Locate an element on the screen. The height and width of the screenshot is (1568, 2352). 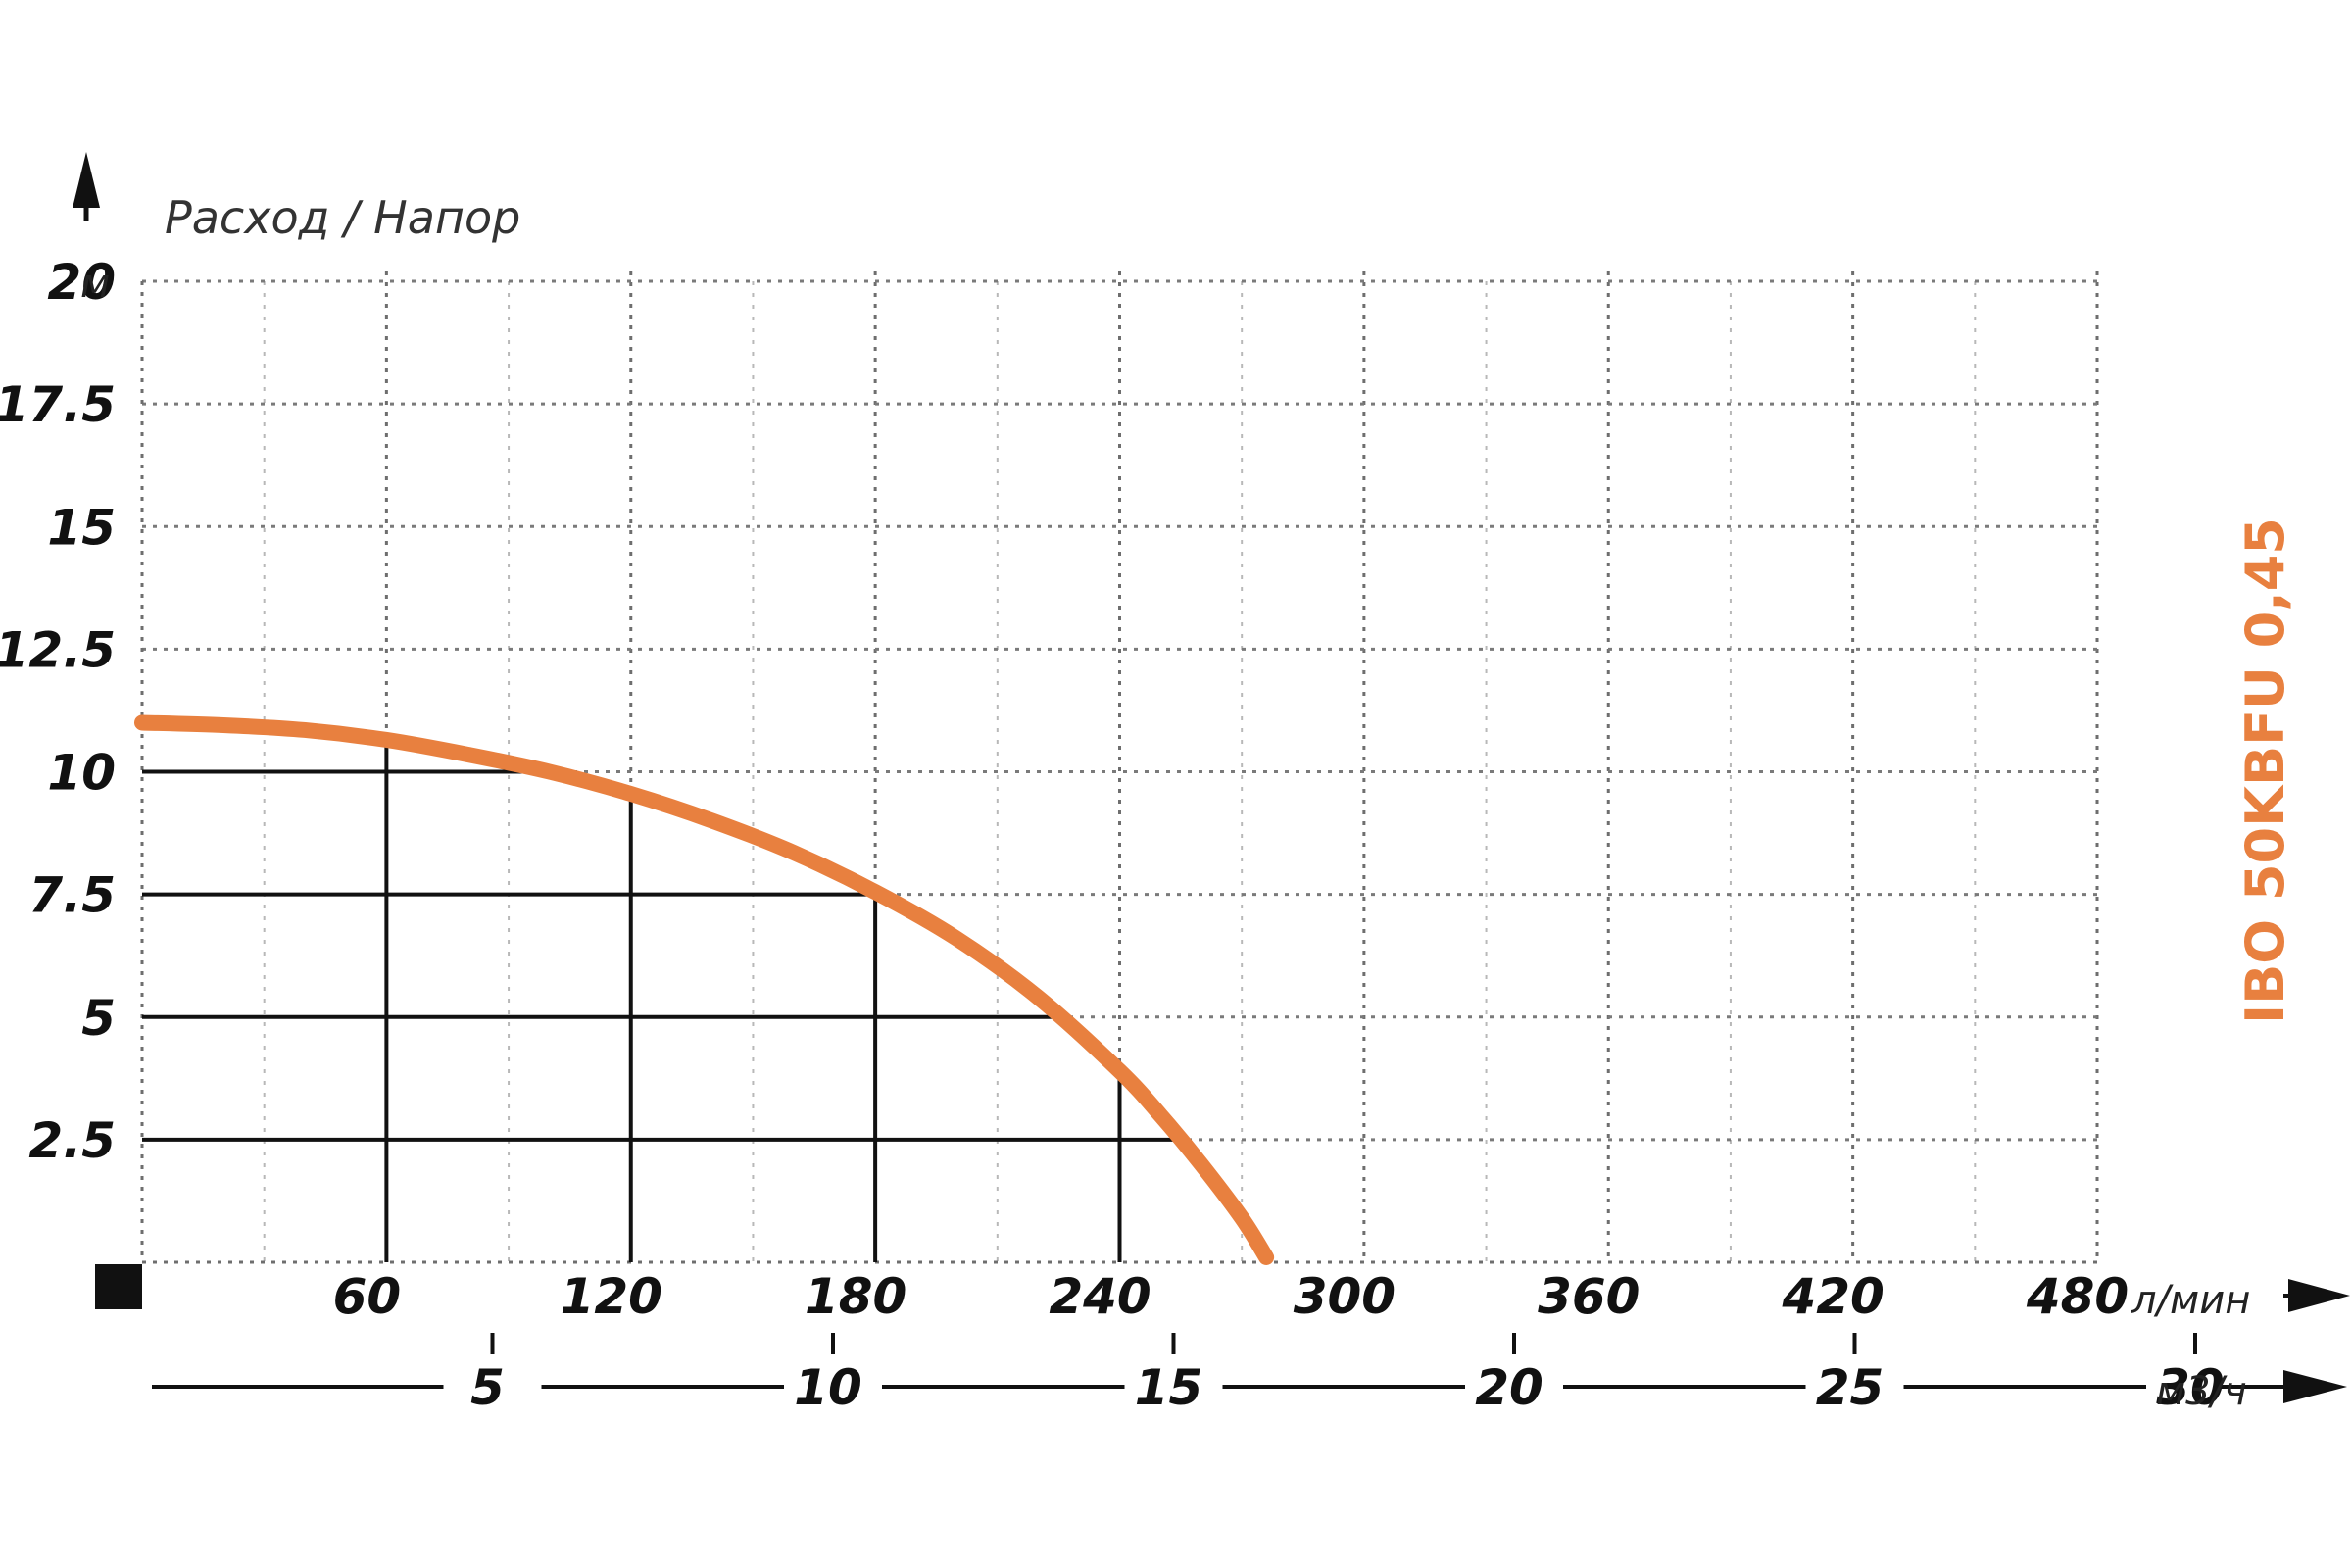
x2-tick-labels: 5 10 15 20 25 30 is located at coordinates (1347, 1387).